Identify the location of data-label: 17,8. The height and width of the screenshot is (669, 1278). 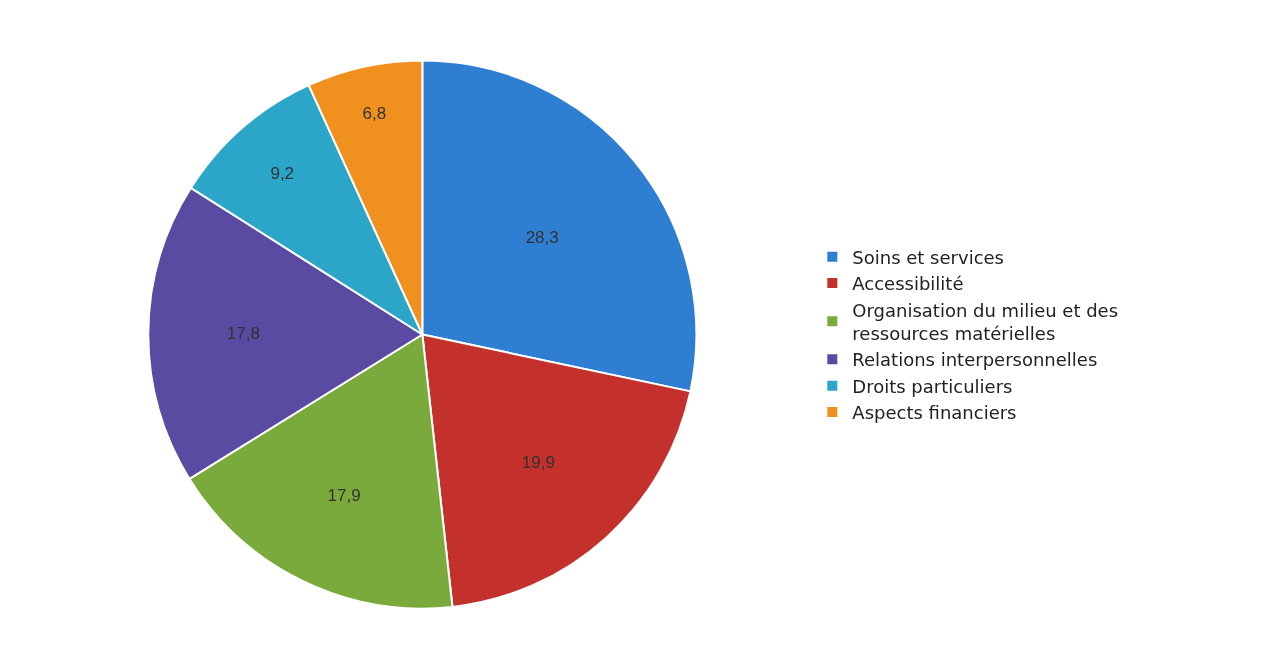
(243, 334).